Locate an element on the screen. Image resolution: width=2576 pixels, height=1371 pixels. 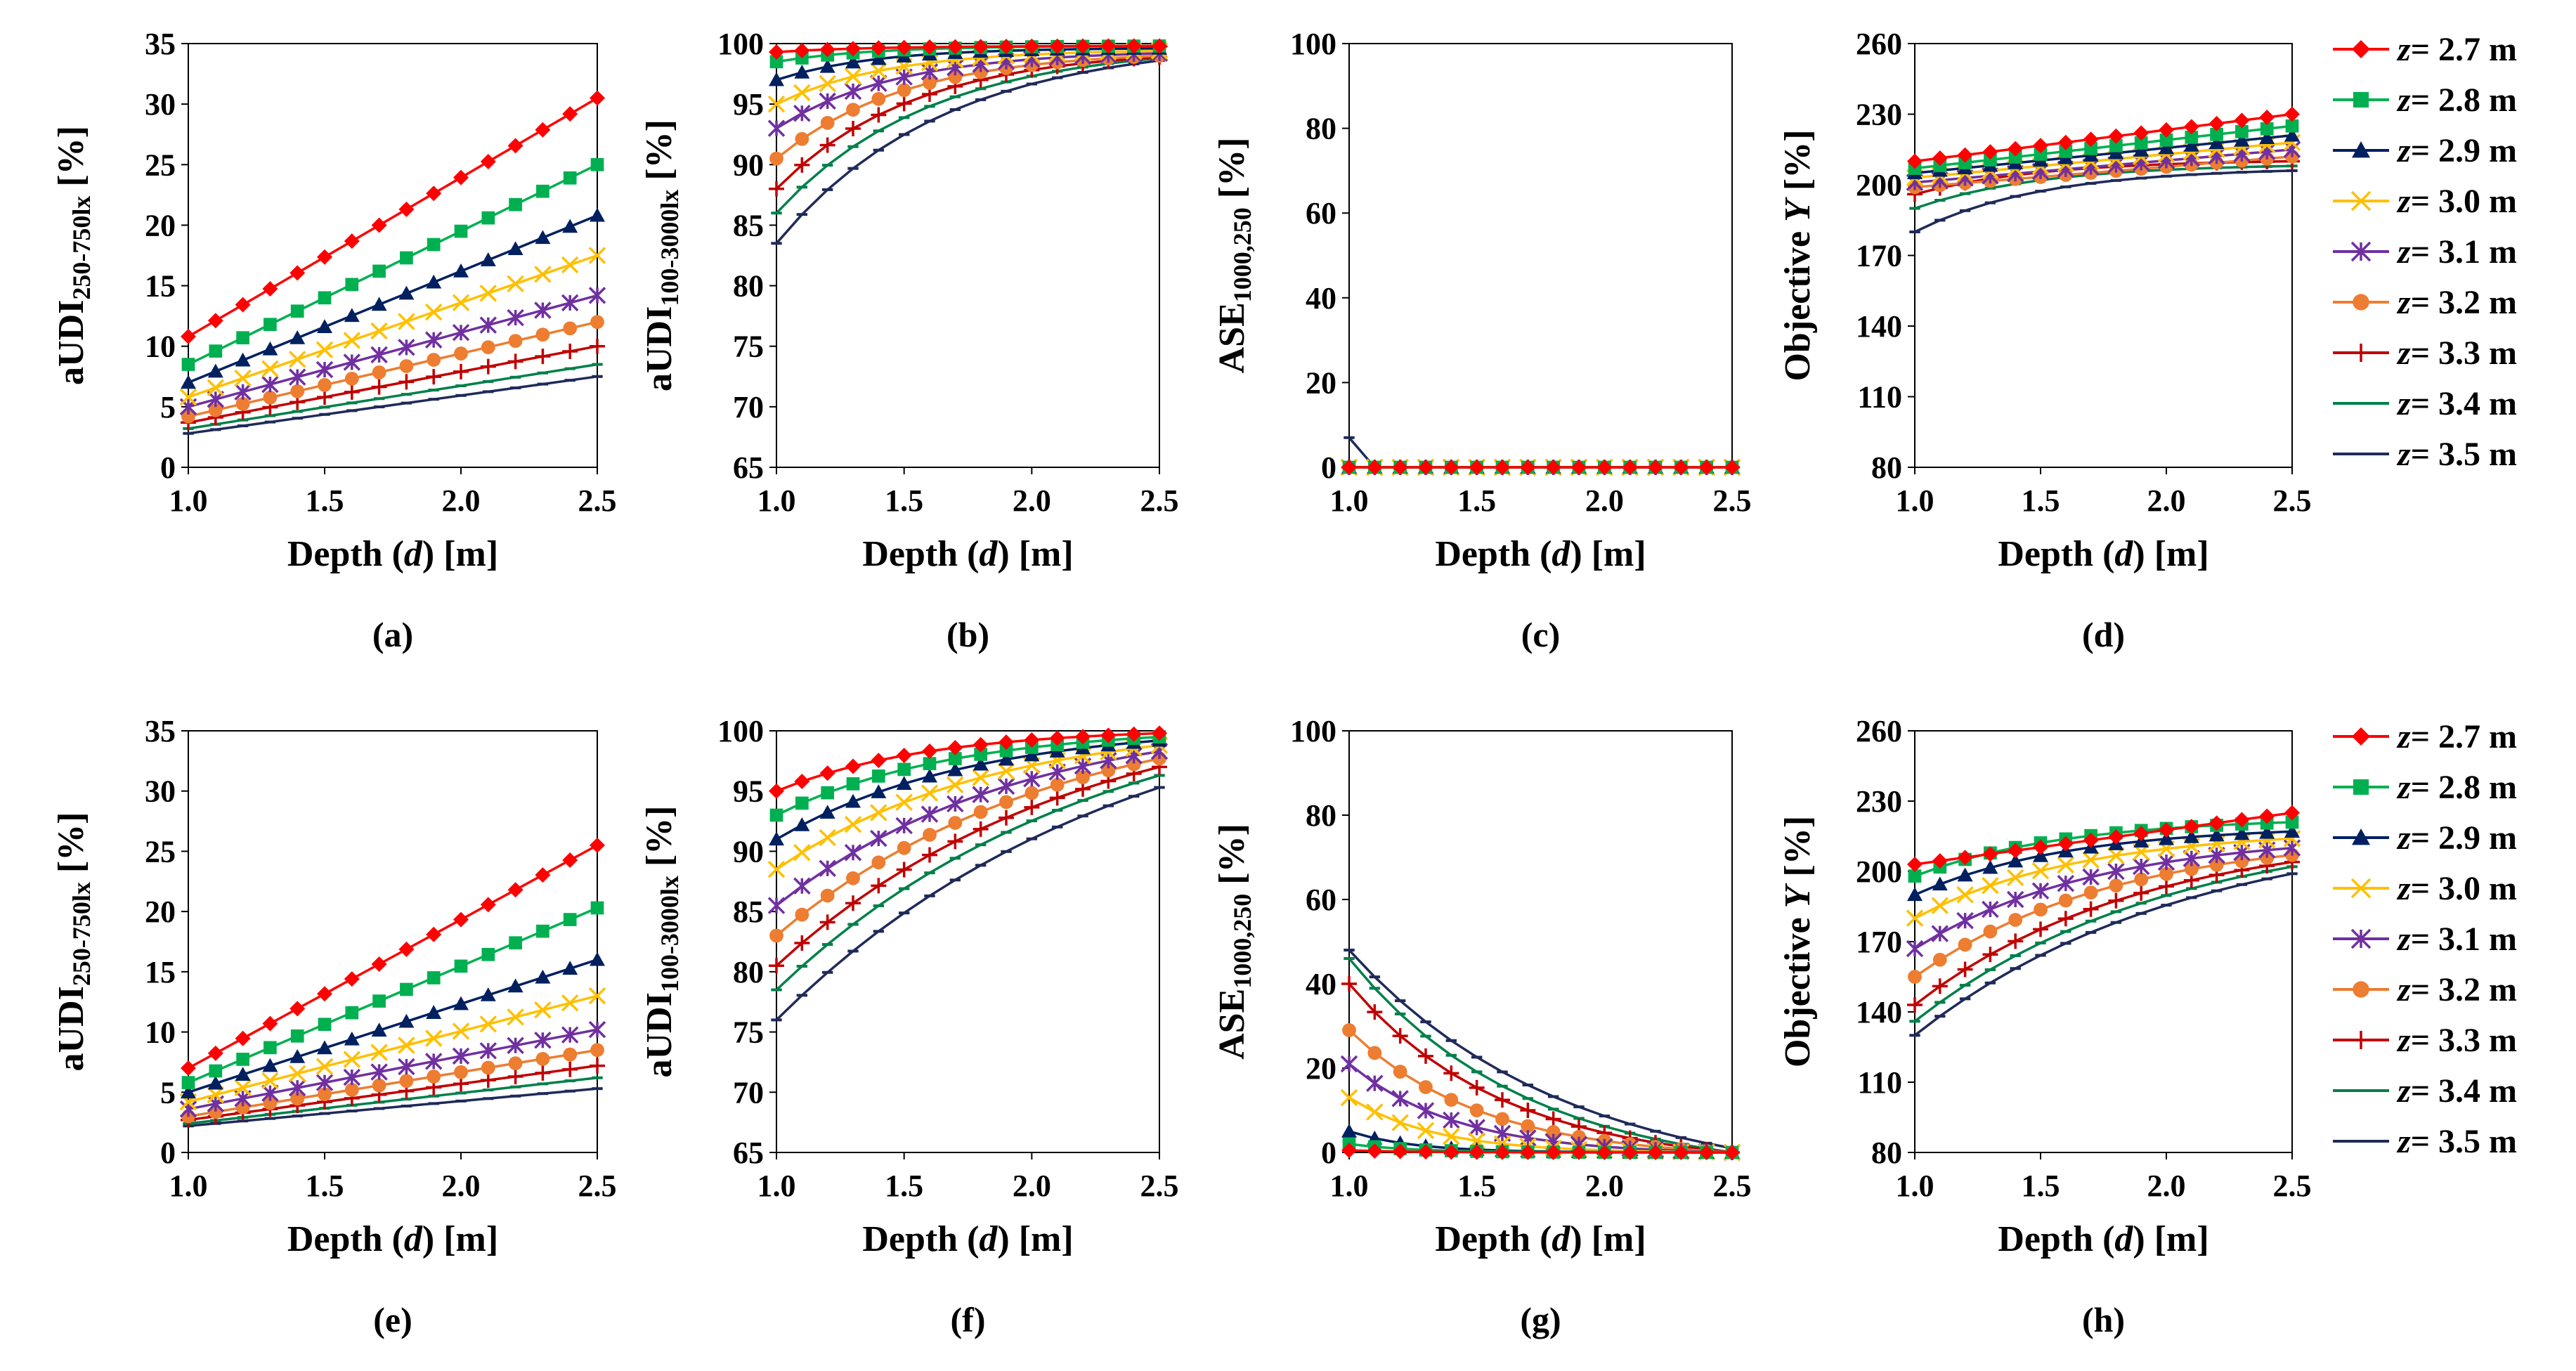
x-tick-label: 1.0 is located at coordinates (1349, 500).